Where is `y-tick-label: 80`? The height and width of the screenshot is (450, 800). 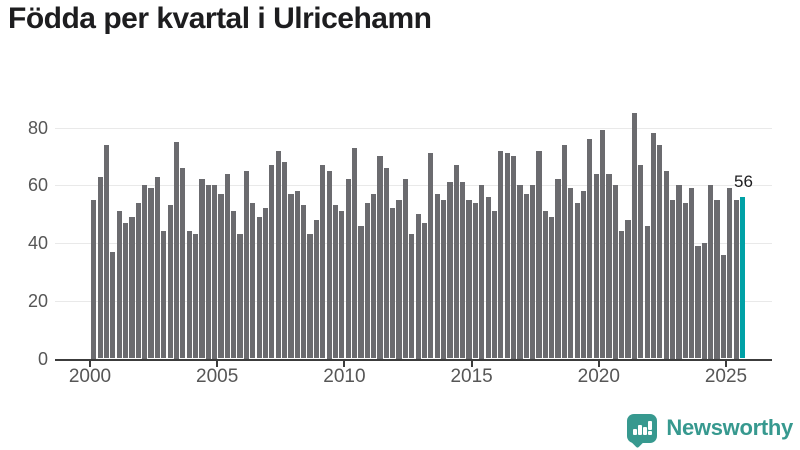 y-tick-label: 80 is located at coordinates (37, 127).